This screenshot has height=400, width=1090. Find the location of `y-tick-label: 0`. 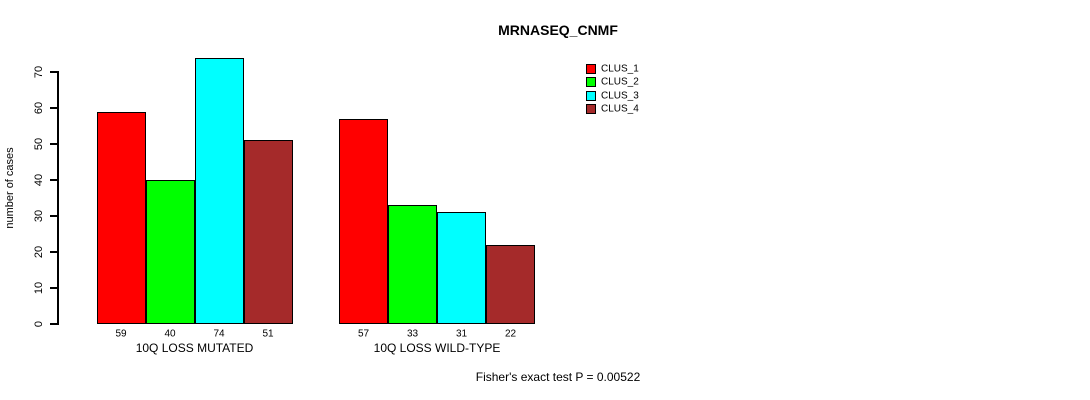

y-tick-label: 0 is located at coordinates (39, 324).